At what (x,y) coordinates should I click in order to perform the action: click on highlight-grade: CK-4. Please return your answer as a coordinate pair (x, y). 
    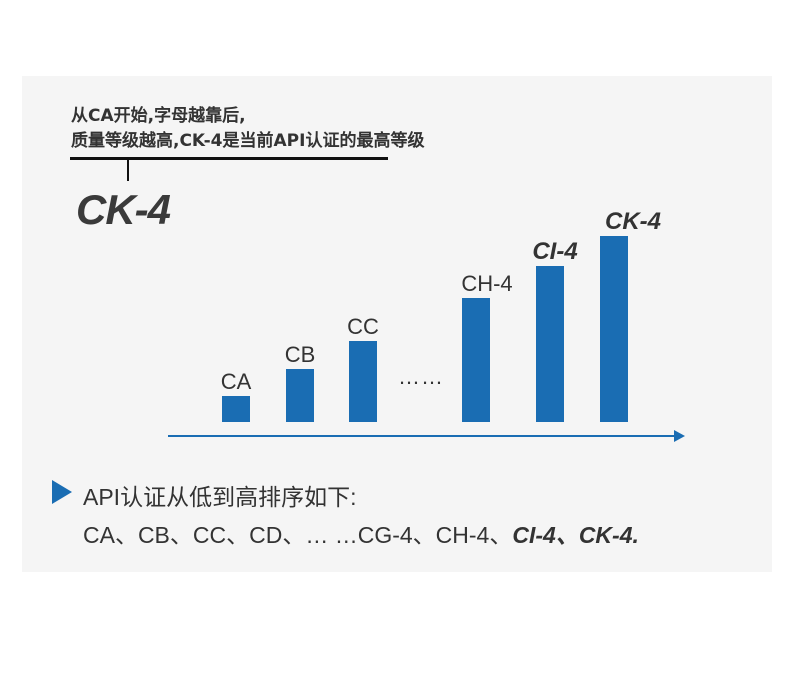
    Looking at the image, I should click on (123, 209).